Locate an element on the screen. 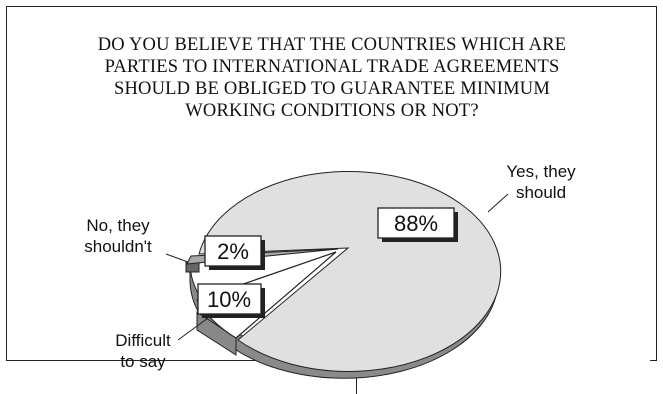 The image size is (663, 394). pct-diff: 10% is located at coordinates (229, 299).